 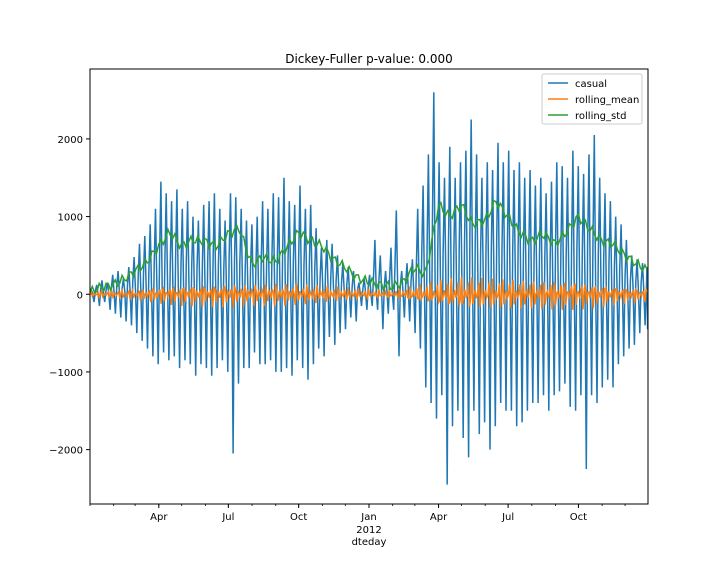 What do you see at coordinates (70, 218) in the screenshot?
I see `y-tick-label: 1000` at bounding box center [70, 218].